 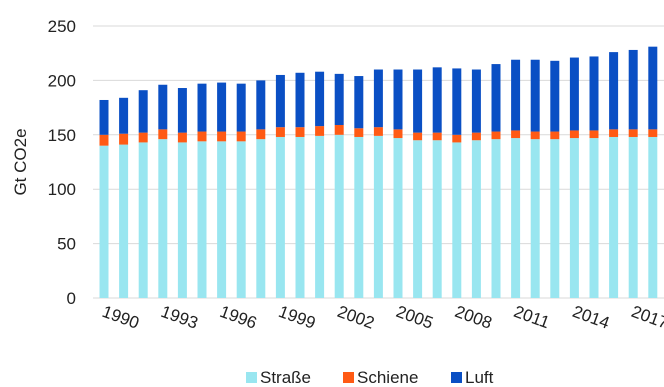 What do you see at coordinates (382, 317) in the screenshot?
I see `x-axis: 1990 1993 1996 1999 2002 2005 2008 2011 2014 2017` at bounding box center [382, 317].